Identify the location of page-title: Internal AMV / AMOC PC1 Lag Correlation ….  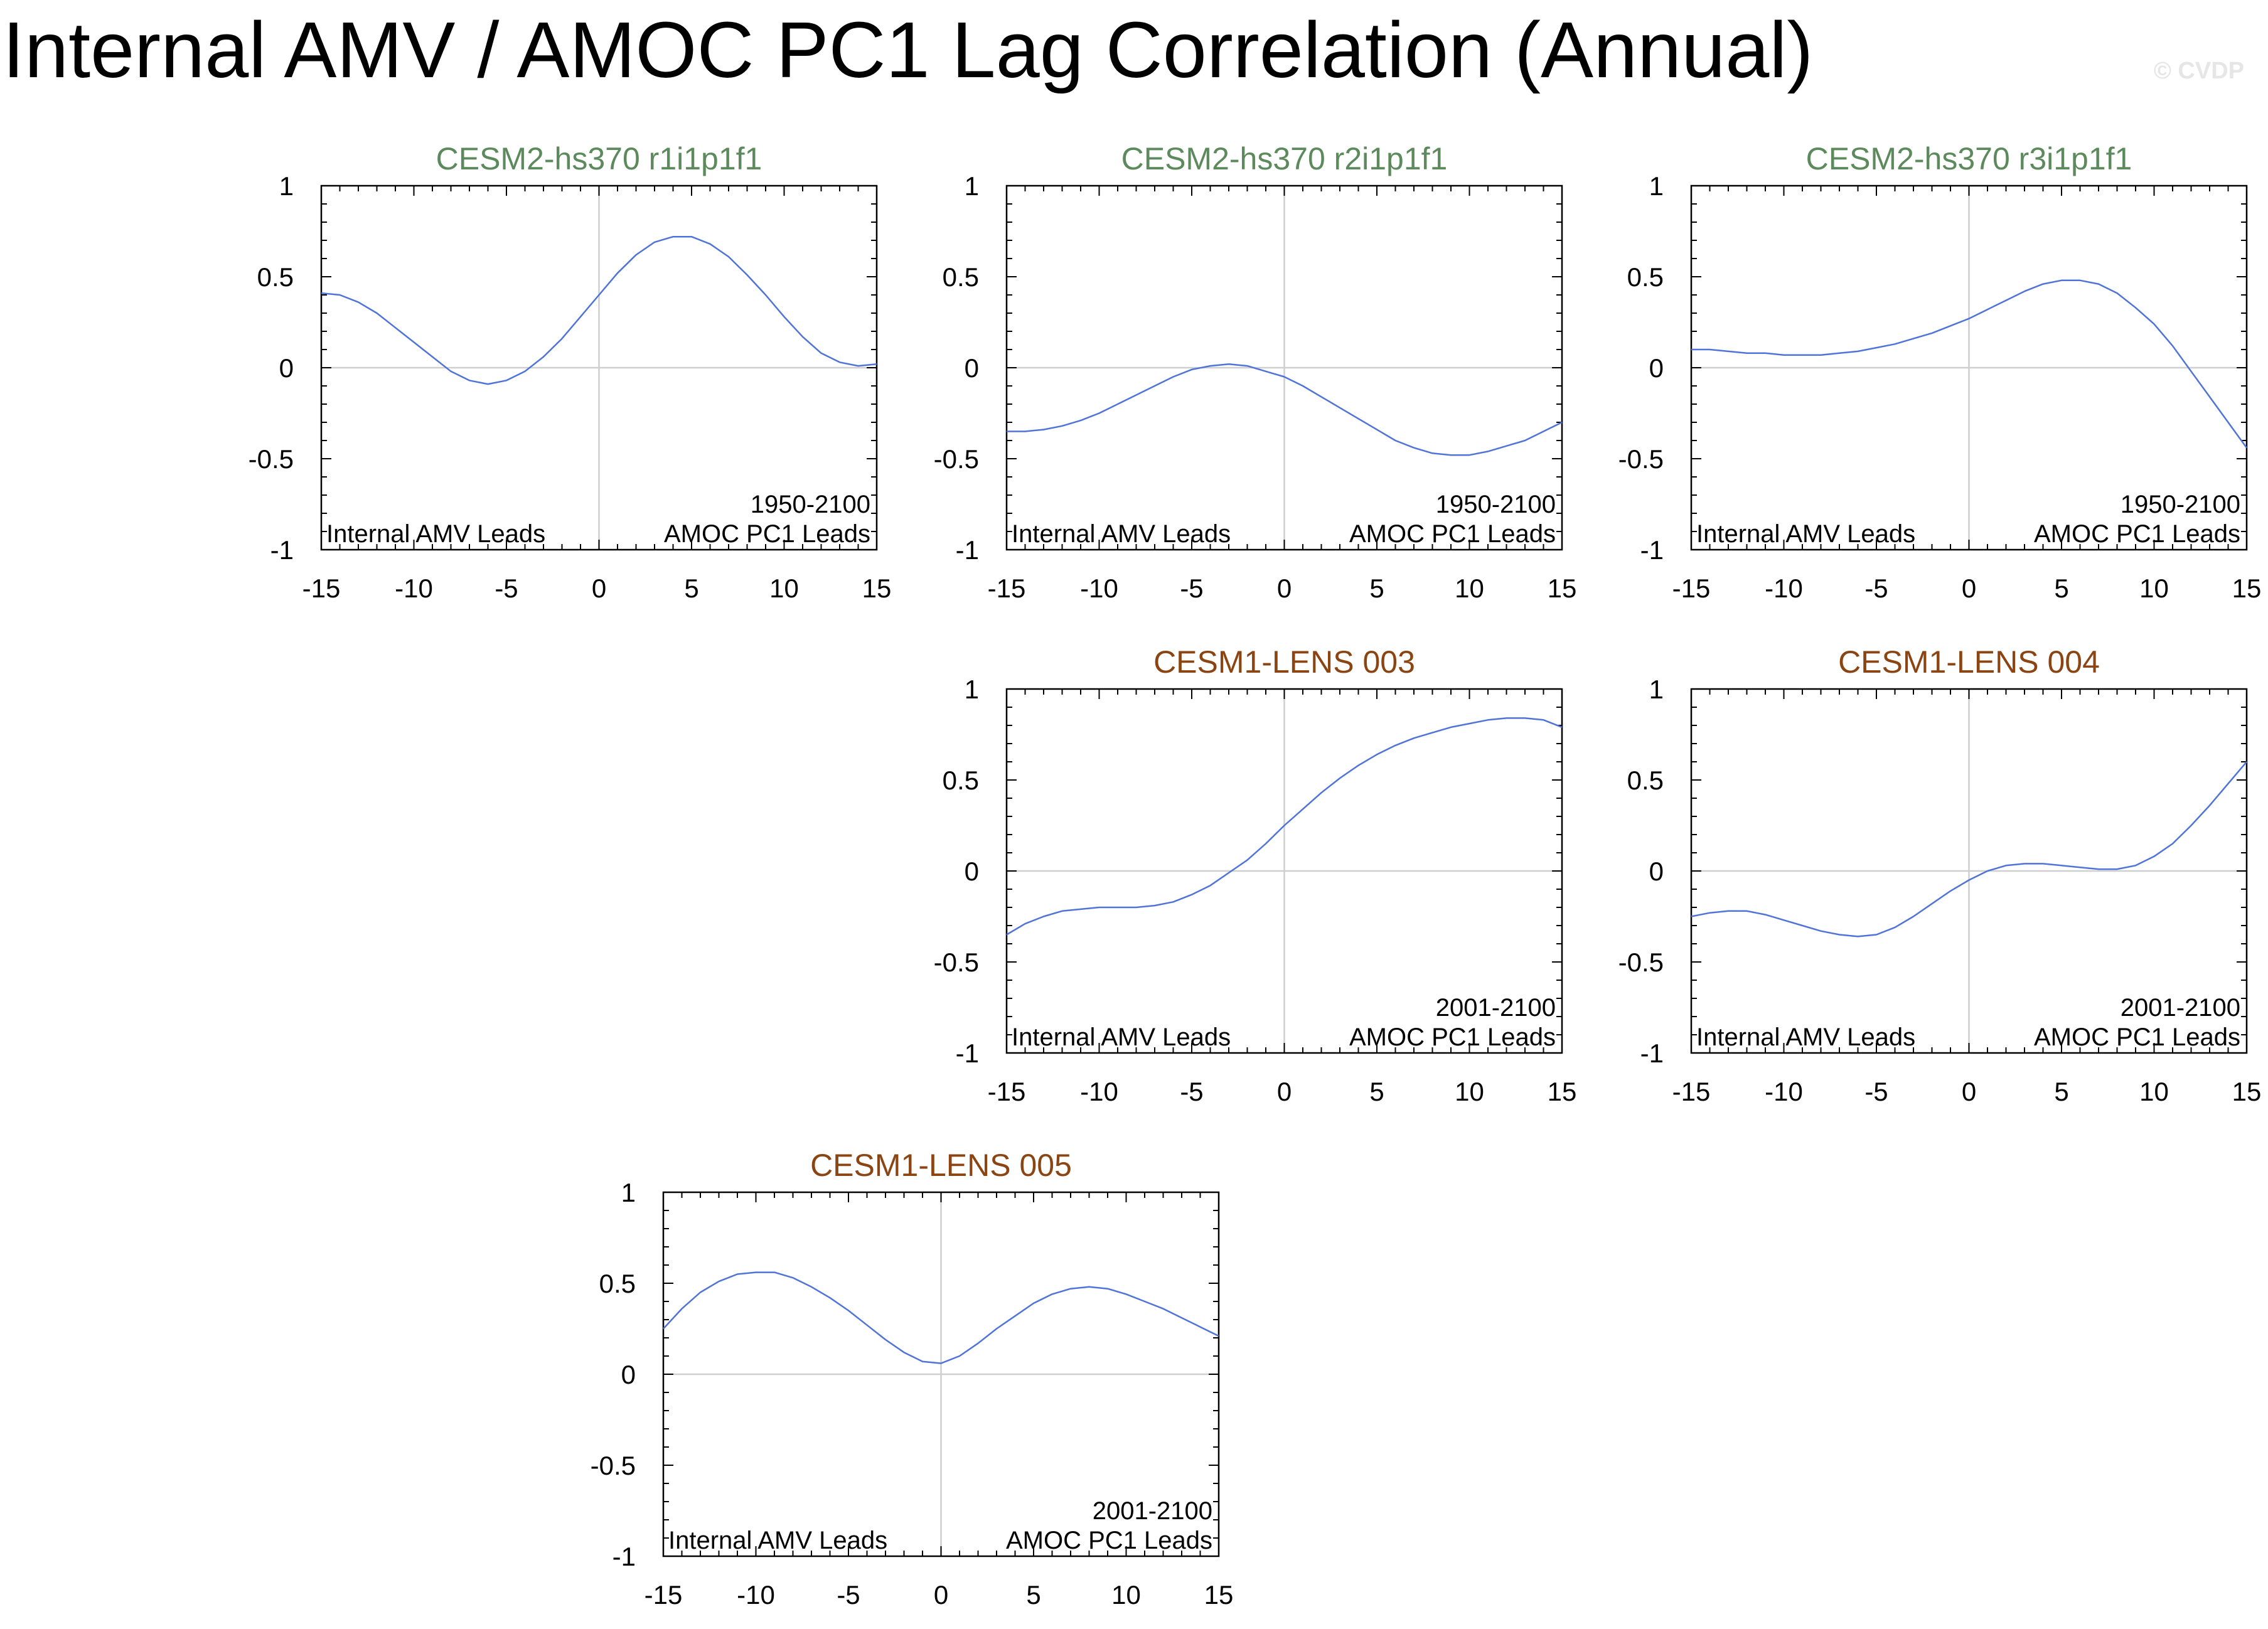
(908, 50).